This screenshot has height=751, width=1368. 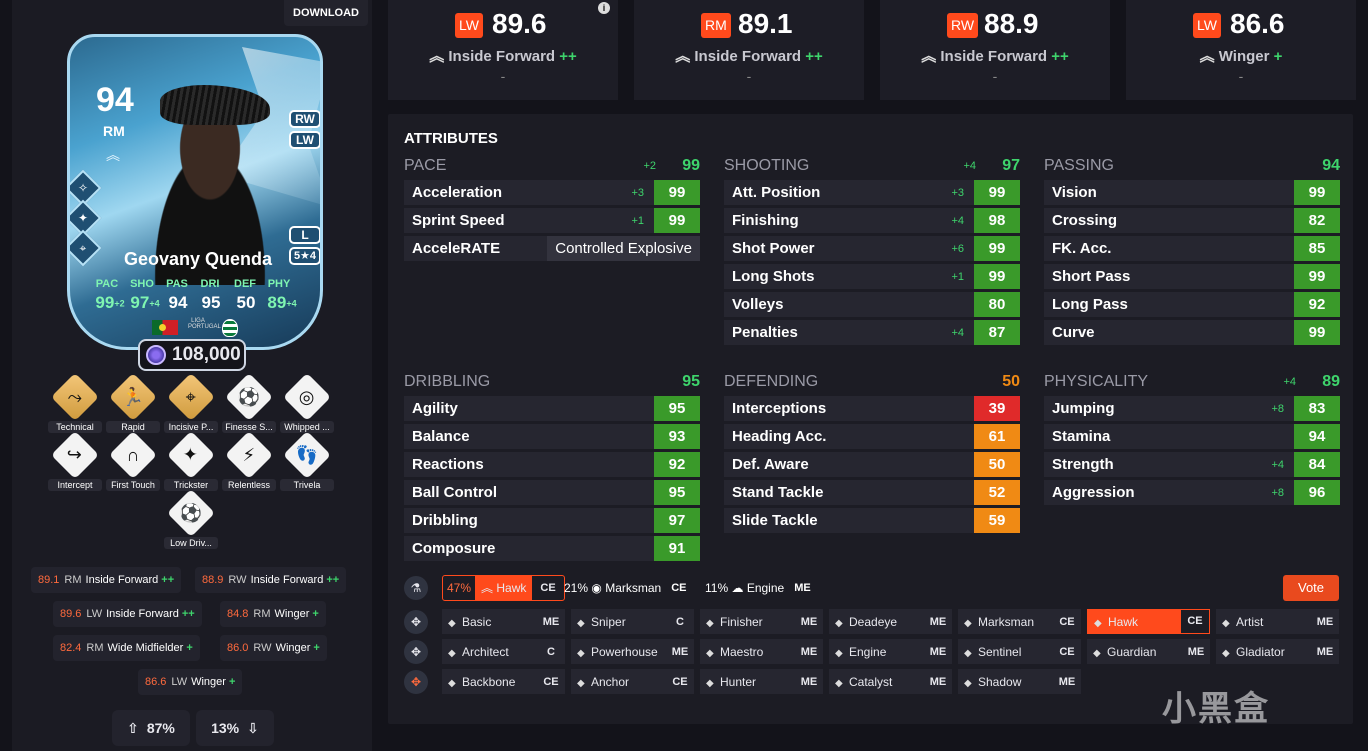 I want to click on group-header: PHYSICALITY +4 89, so click(x=1192, y=381).